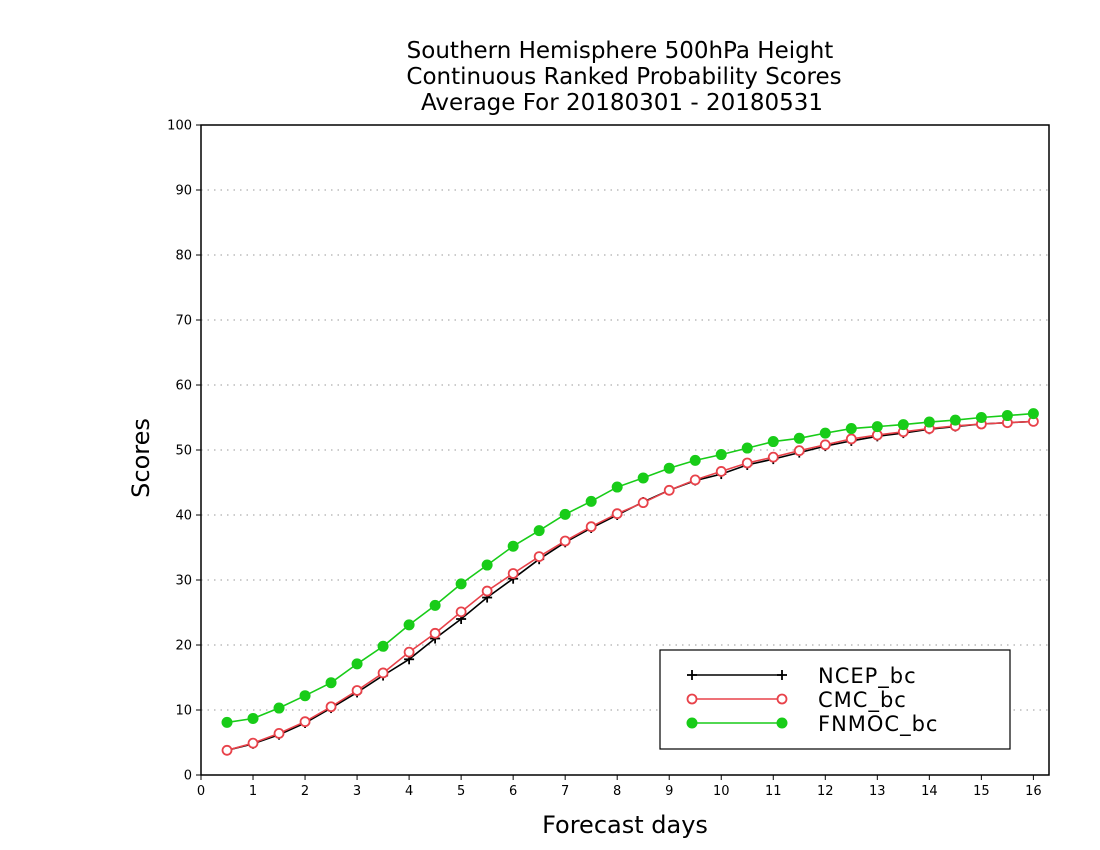  Describe the element at coordinates (625, 825) in the screenshot. I see `x-axis-label: Forecast days` at that location.